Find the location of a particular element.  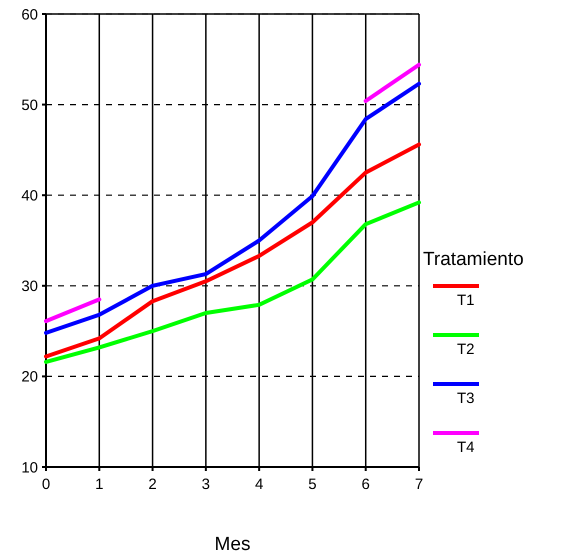

legend-label: T4 is located at coordinates (466, 447).